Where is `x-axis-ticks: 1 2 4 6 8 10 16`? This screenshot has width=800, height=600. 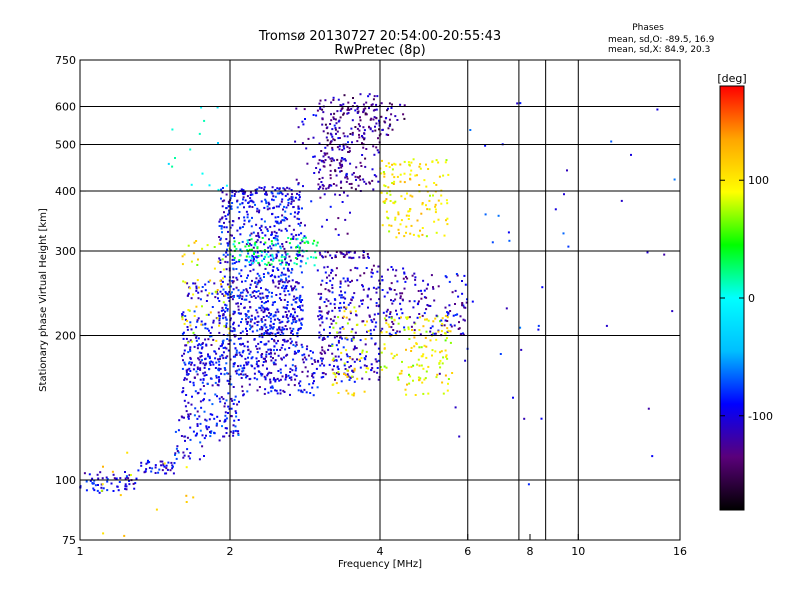 x-axis-ticks: 1 2 4 6 8 10 16 is located at coordinates (382, 546).